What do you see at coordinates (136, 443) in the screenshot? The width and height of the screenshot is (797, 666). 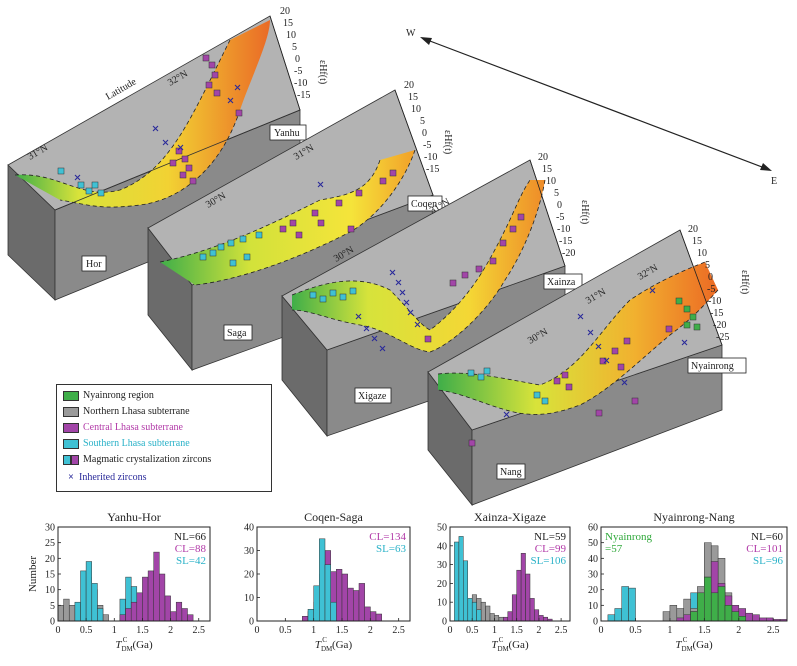 I see `legend-label: Southern Lhasa subterrane` at bounding box center [136, 443].